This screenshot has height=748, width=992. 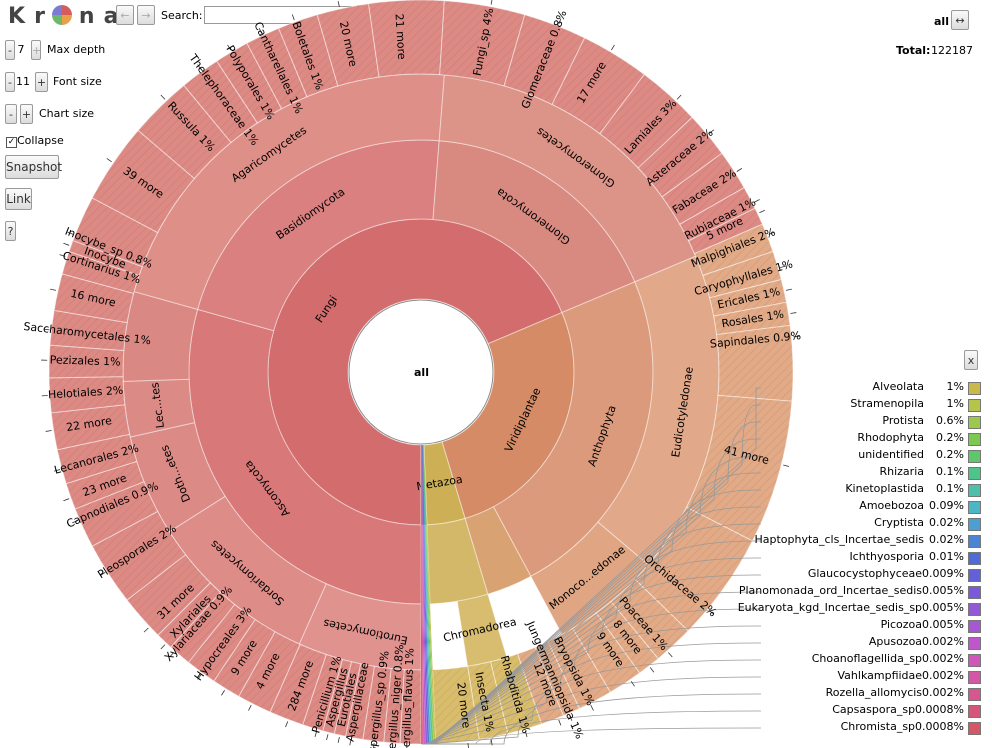 I want to click on legend-item: Rozella_allomycis0.002%, so click(x=895, y=694).